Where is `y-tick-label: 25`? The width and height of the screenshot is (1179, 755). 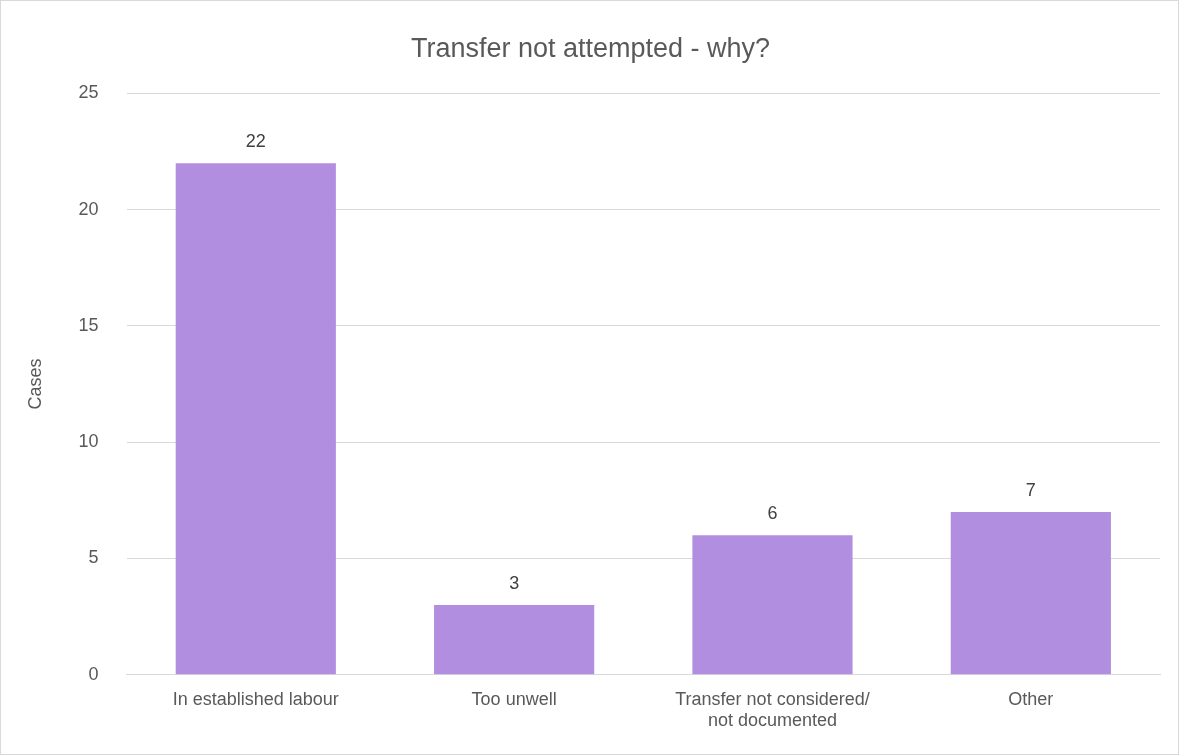 y-tick-label: 25 is located at coordinates (88, 92).